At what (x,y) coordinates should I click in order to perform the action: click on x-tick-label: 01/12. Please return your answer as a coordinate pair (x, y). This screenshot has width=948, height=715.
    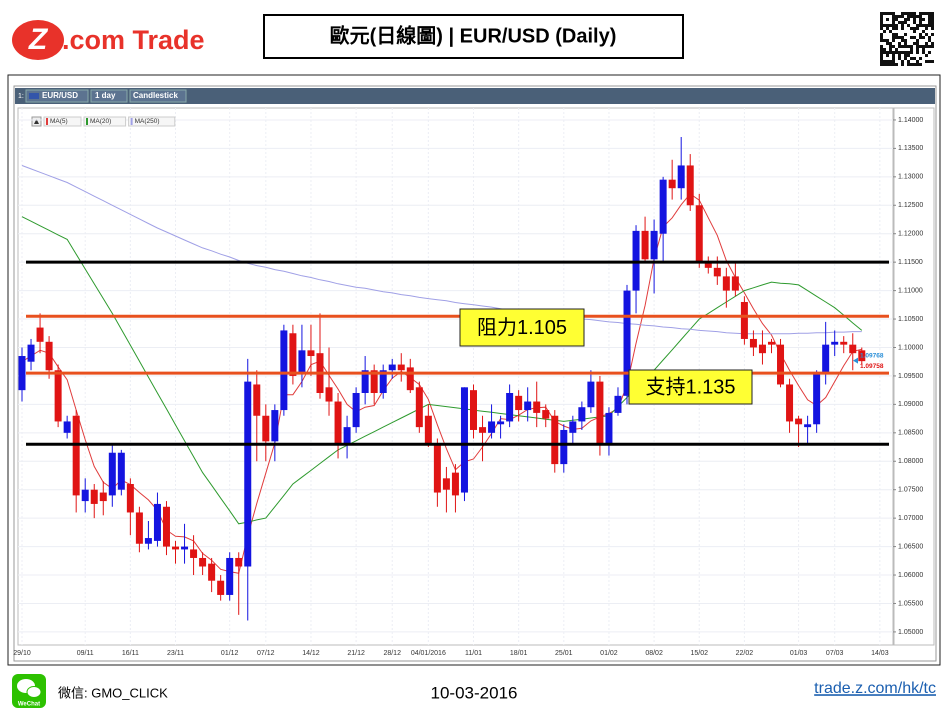
    Looking at the image, I should click on (230, 653).